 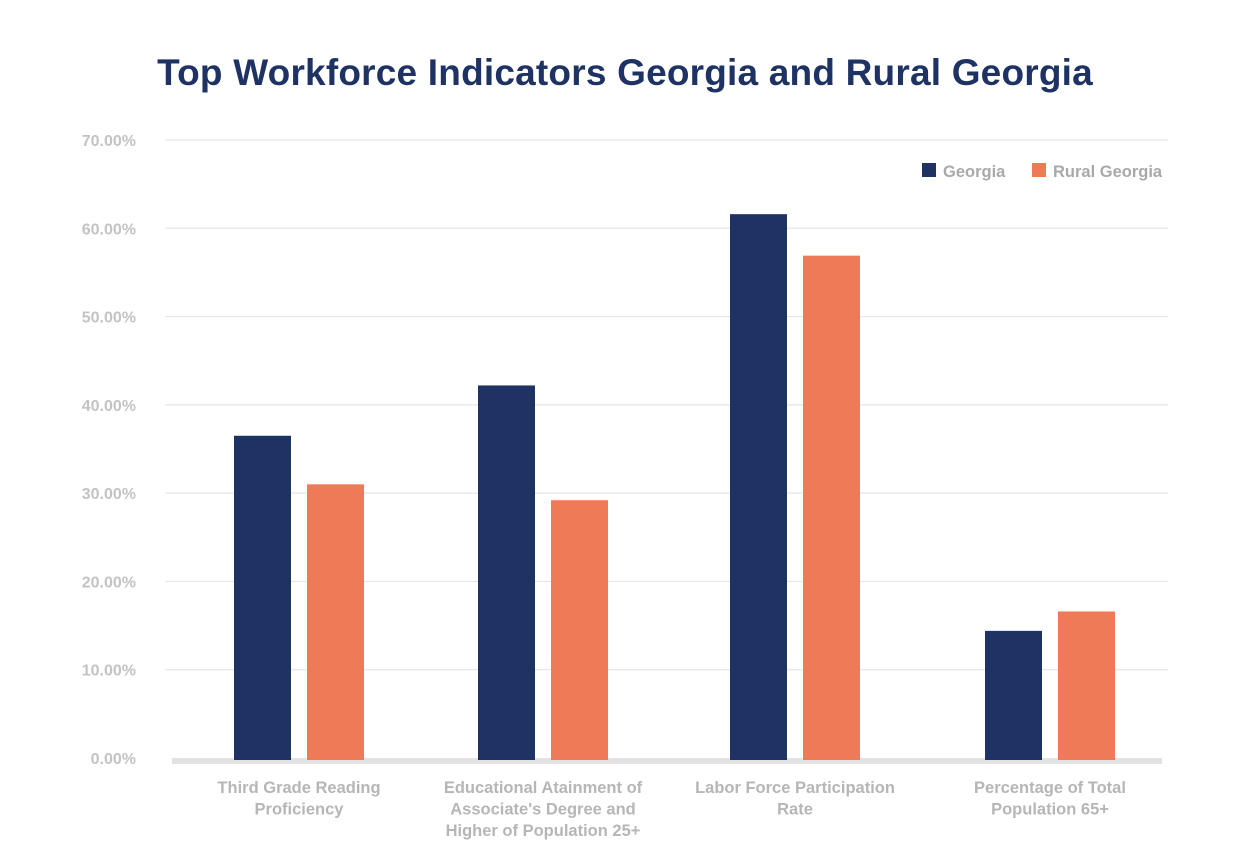 I want to click on x-category-label: Labor Force Participation, so click(x=795, y=788).